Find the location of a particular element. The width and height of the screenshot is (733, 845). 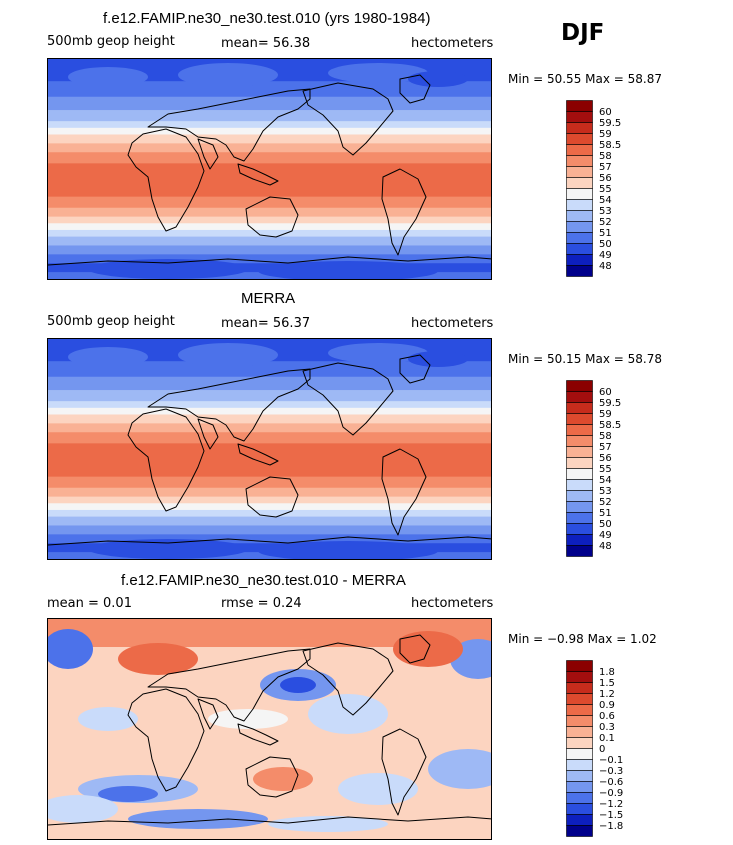

panel-3-minmax: Min = −0.98 Max = 1.02 is located at coordinates (582, 639).